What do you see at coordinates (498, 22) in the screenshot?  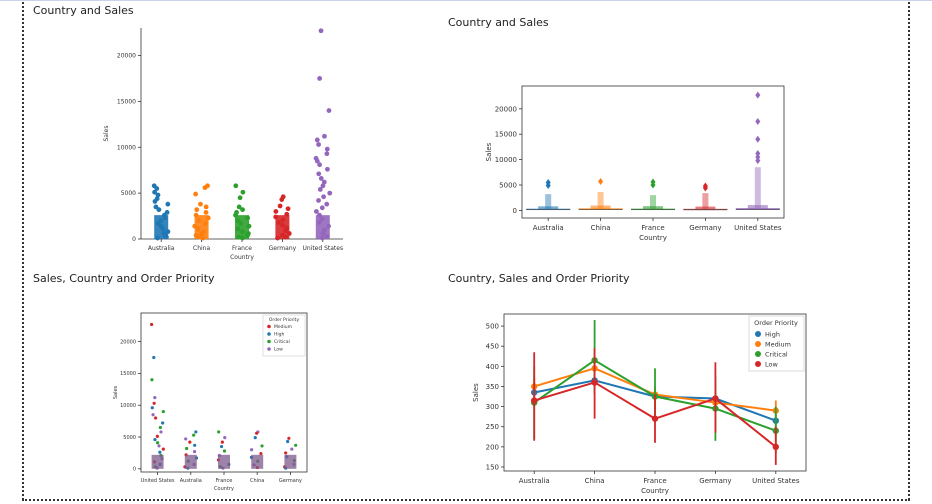 I see `panel2-title: Country and Sales` at bounding box center [498, 22].